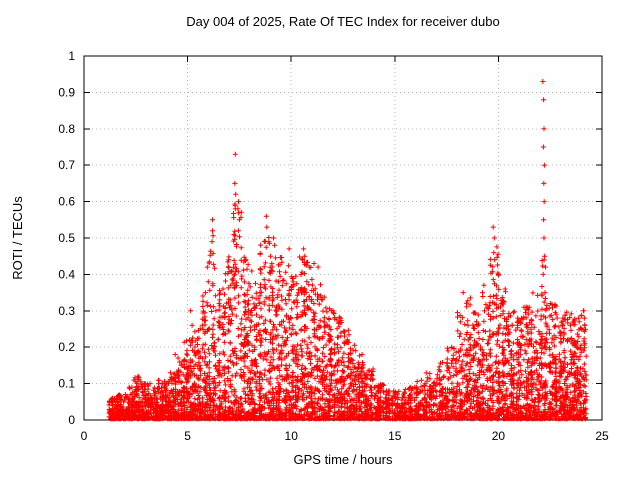 The width and height of the screenshot is (640, 480). What do you see at coordinates (66, 165) in the screenshot?
I see `y-tick-label: 0.7` at bounding box center [66, 165].